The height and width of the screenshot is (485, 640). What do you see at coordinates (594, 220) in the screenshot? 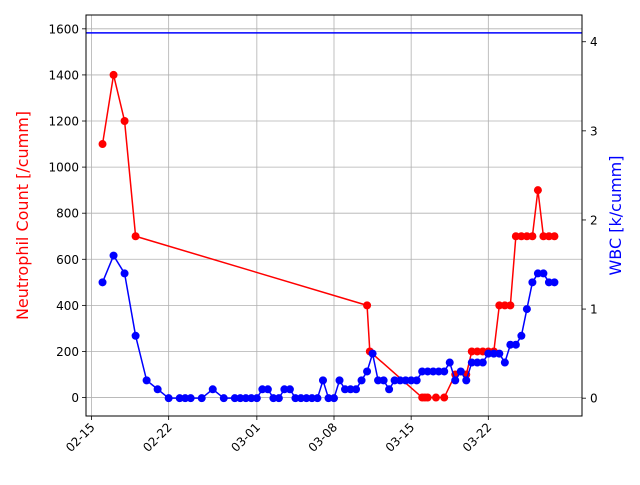
I see `y2-tick-label: 2` at bounding box center [594, 220].